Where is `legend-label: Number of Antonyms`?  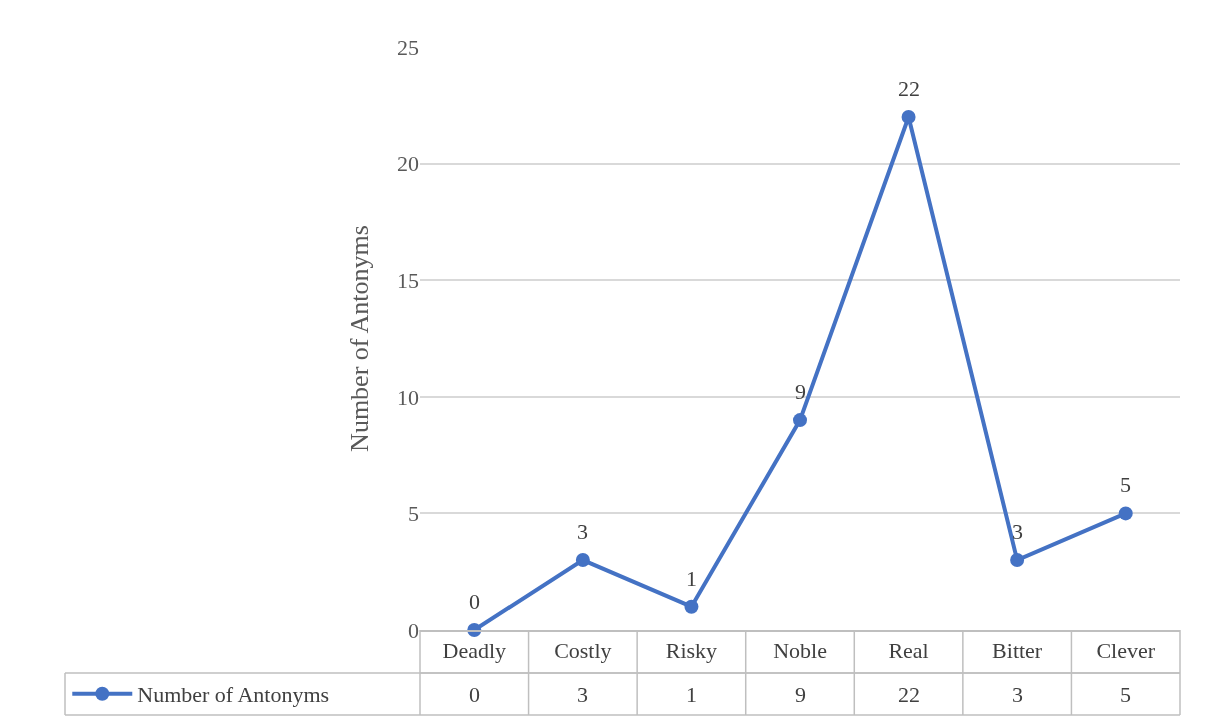 legend-label: Number of Antonyms is located at coordinates (233, 695).